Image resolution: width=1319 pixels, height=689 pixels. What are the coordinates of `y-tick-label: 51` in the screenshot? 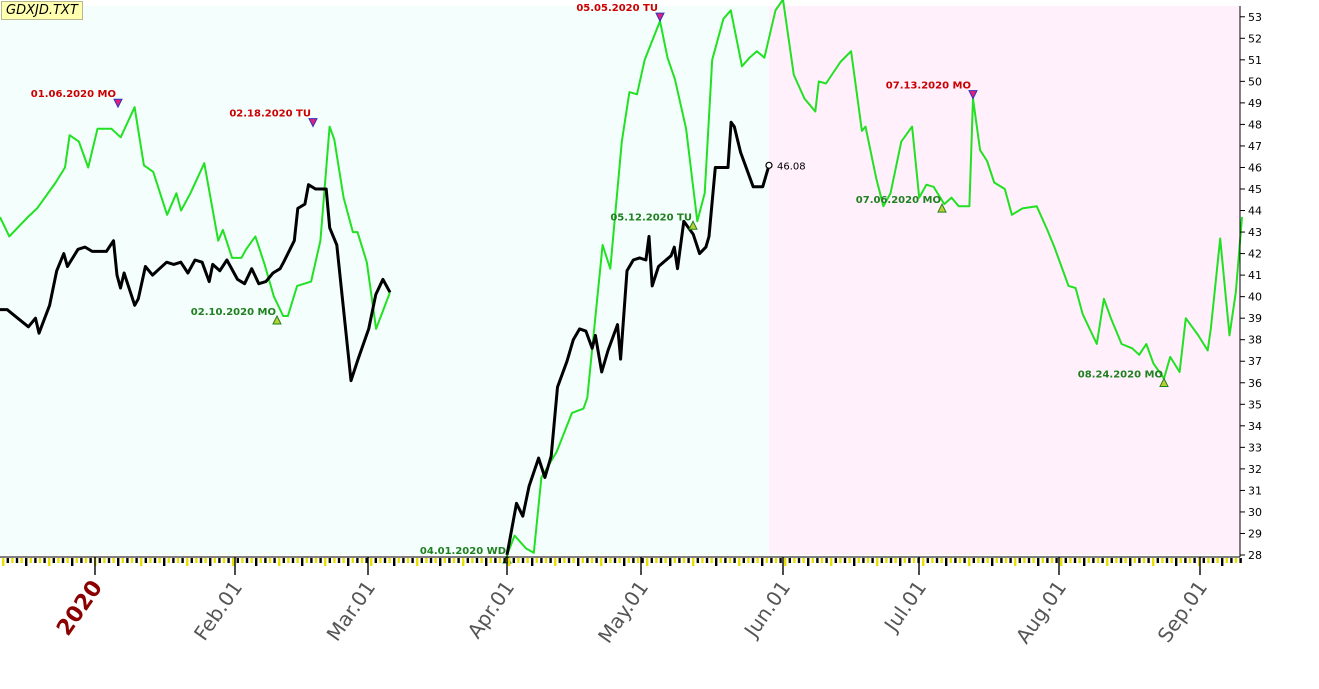 It's located at (1255, 60).